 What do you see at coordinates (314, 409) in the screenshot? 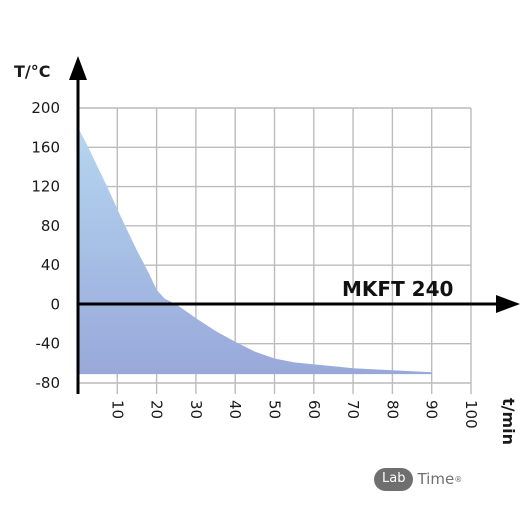
I see `x-tick-label: 60` at bounding box center [314, 409].